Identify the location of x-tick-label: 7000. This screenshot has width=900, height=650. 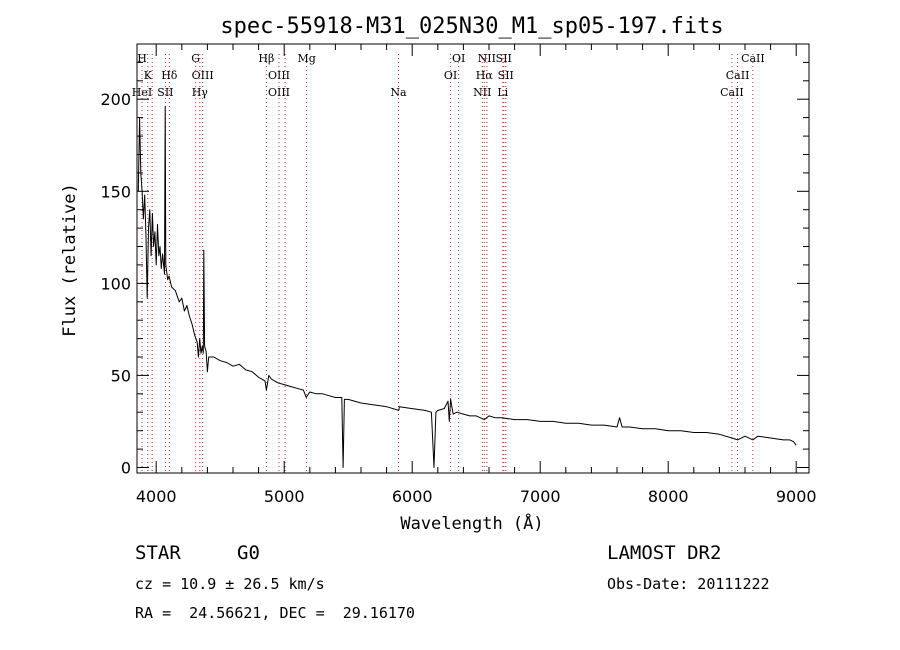
(540, 496).